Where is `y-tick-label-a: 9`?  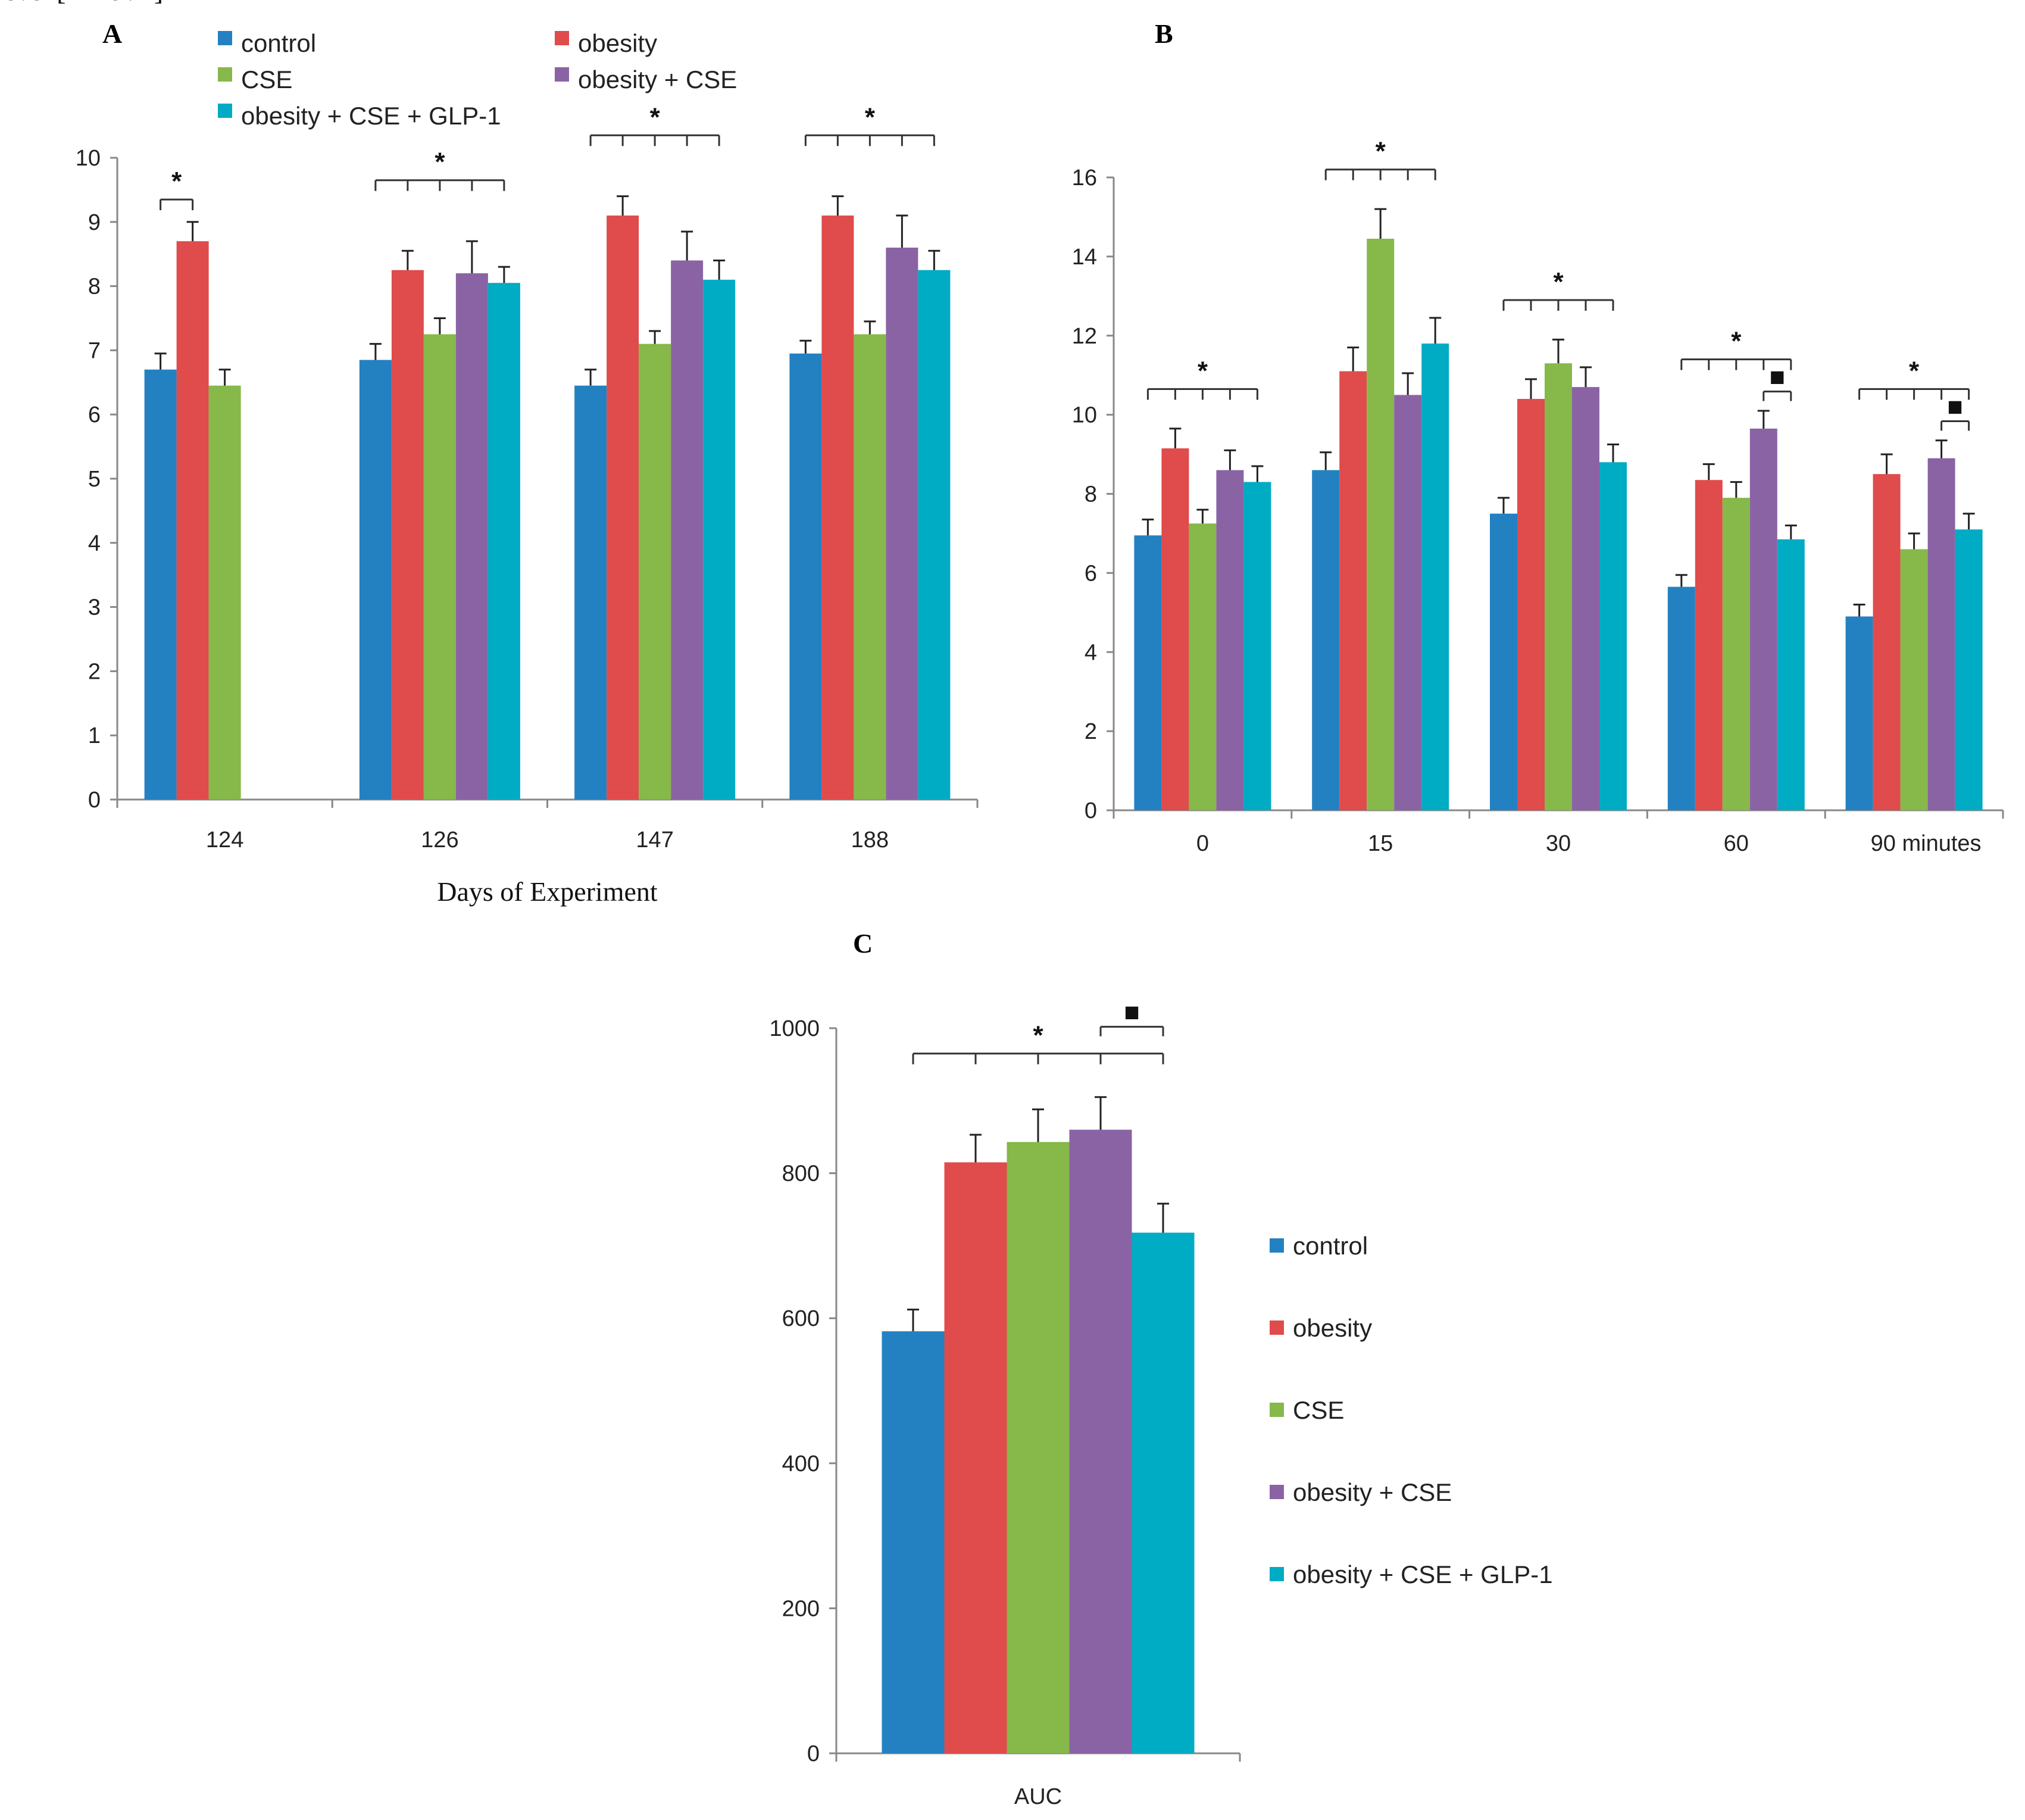 y-tick-label-a: 9 is located at coordinates (94, 222).